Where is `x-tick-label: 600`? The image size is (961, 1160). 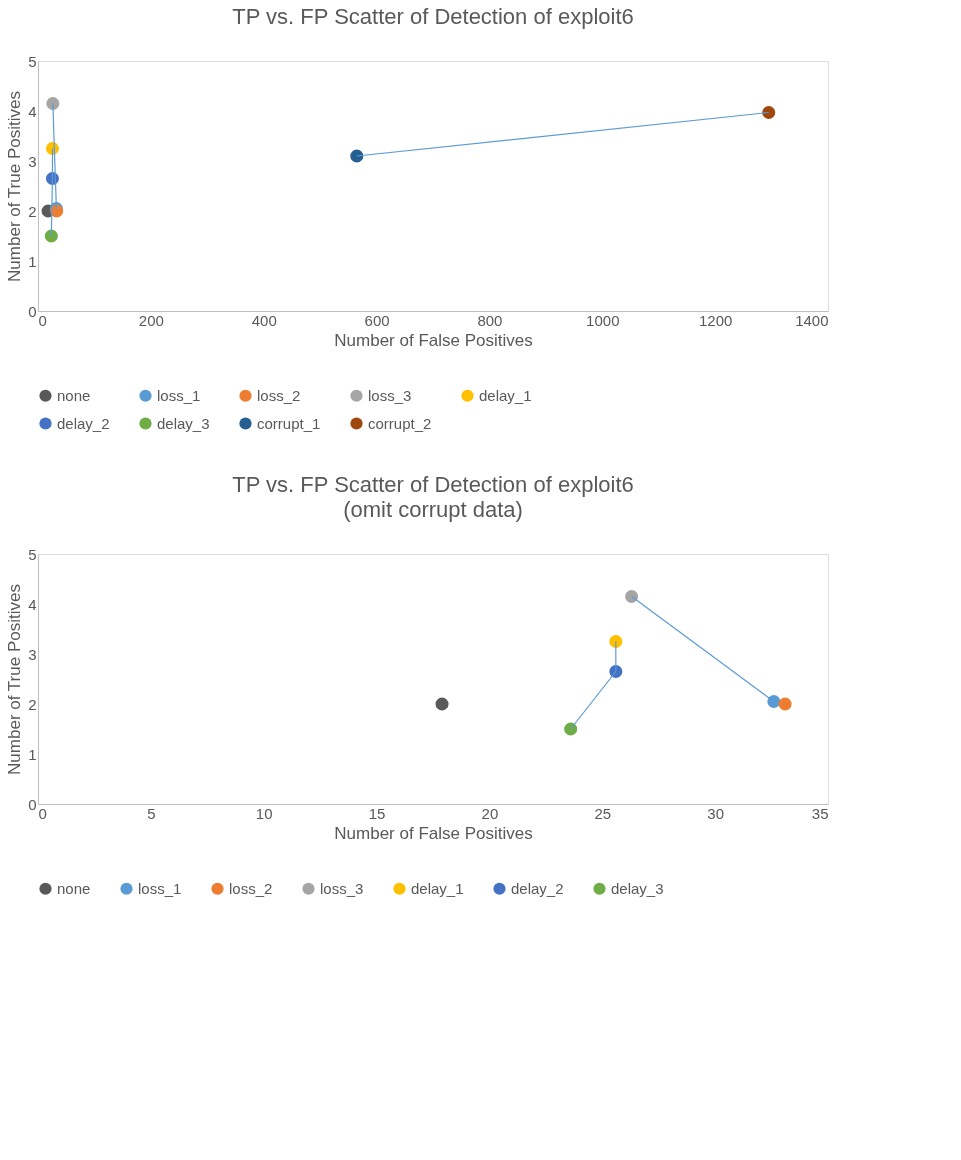
x-tick-label: 600 is located at coordinates (377, 320).